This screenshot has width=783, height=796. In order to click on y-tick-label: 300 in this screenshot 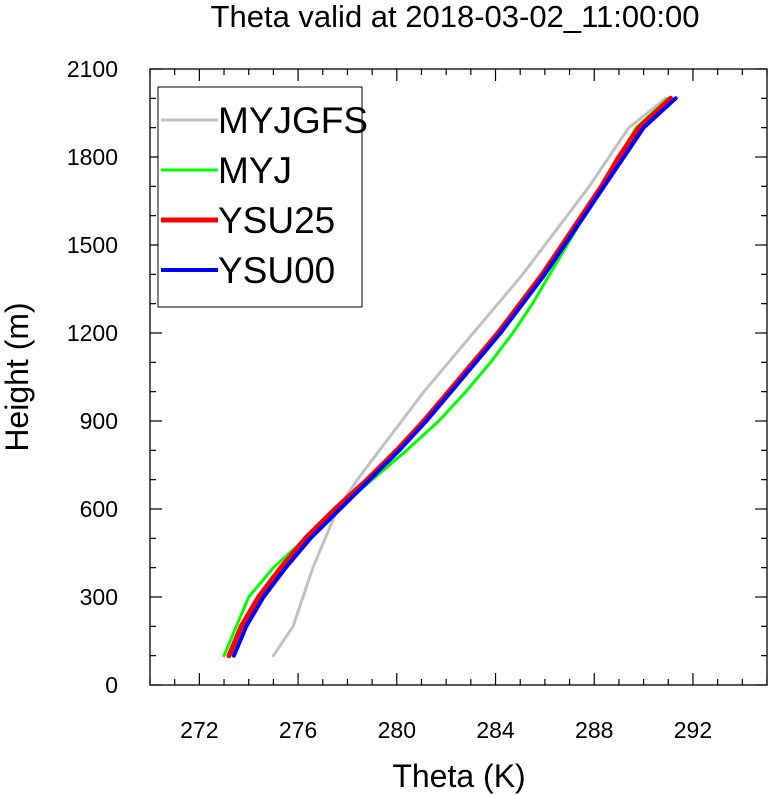, I will do `click(99, 597)`.